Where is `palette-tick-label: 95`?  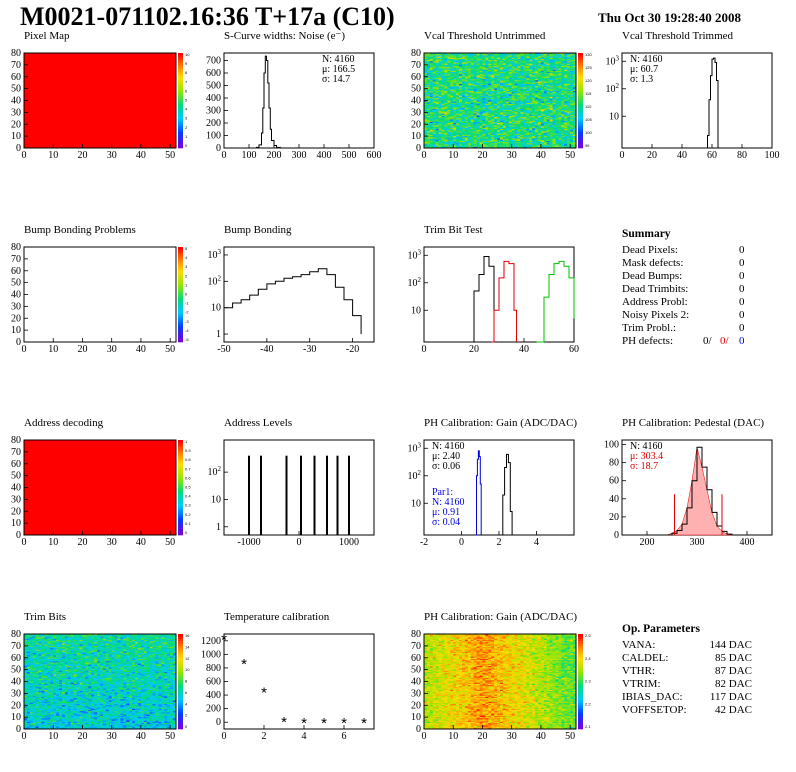
palette-tick-label: 95 is located at coordinates (587, 145).